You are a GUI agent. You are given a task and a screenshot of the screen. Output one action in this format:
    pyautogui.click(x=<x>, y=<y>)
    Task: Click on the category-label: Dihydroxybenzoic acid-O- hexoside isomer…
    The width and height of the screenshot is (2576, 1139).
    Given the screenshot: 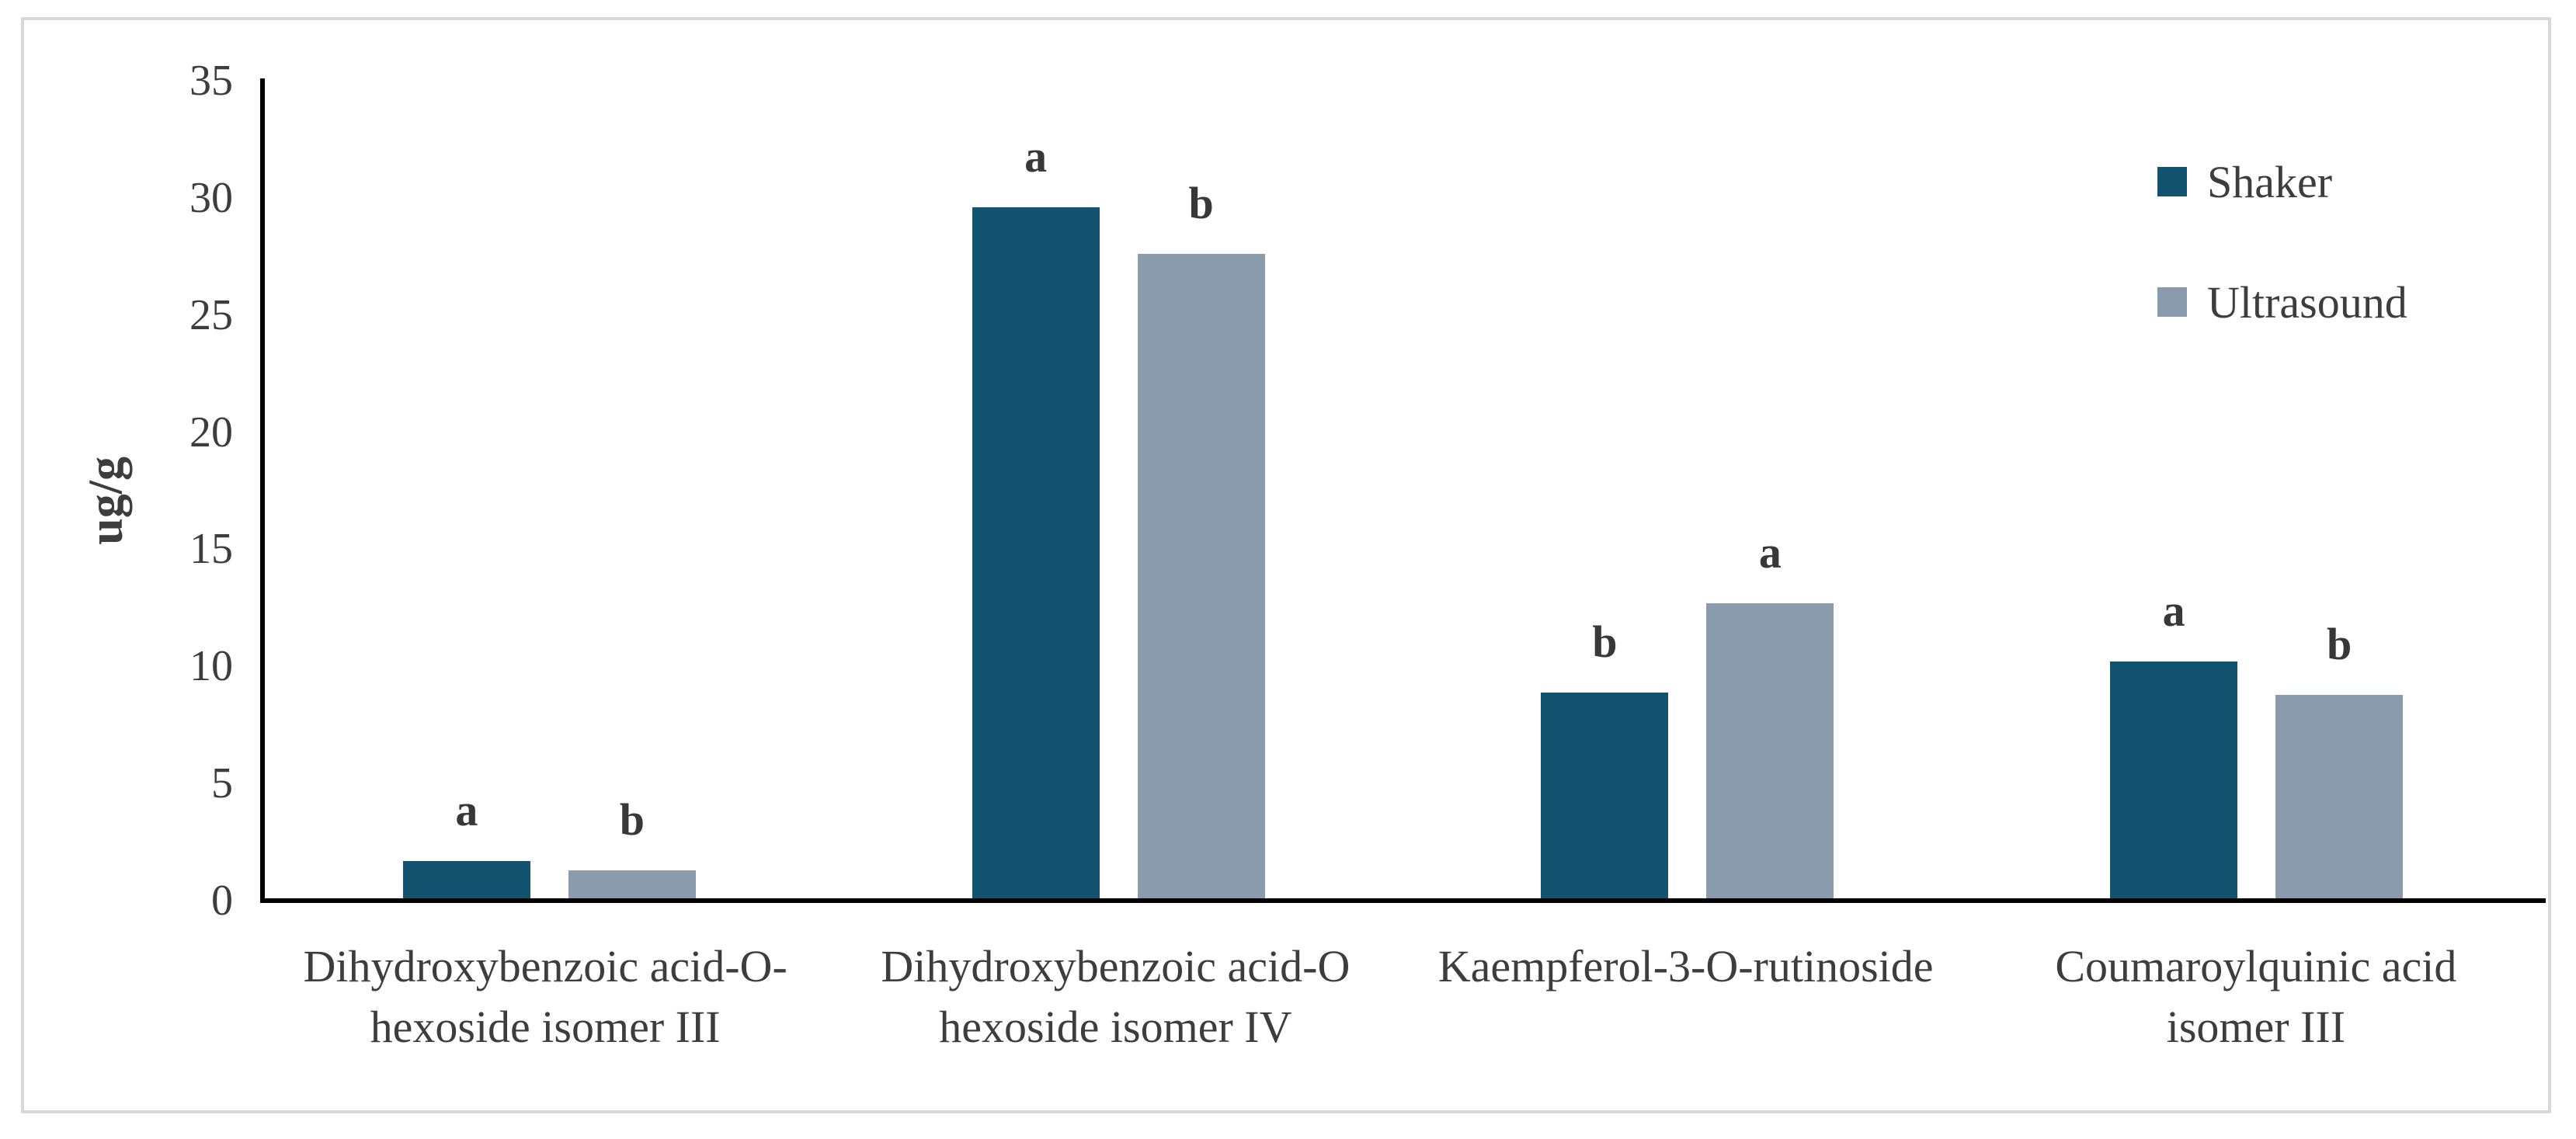 What is the action you would take?
    pyautogui.click(x=545, y=996)
    